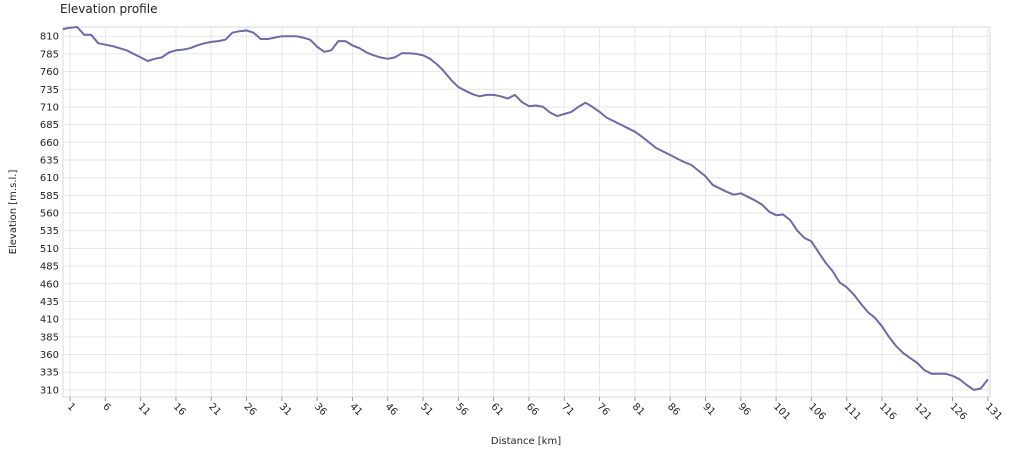 The height and width of the screenshot is (470, 1025). Describe the element at coordinates (49, 178) in the screenshot. I see `y-tick-label: 610` at that location.